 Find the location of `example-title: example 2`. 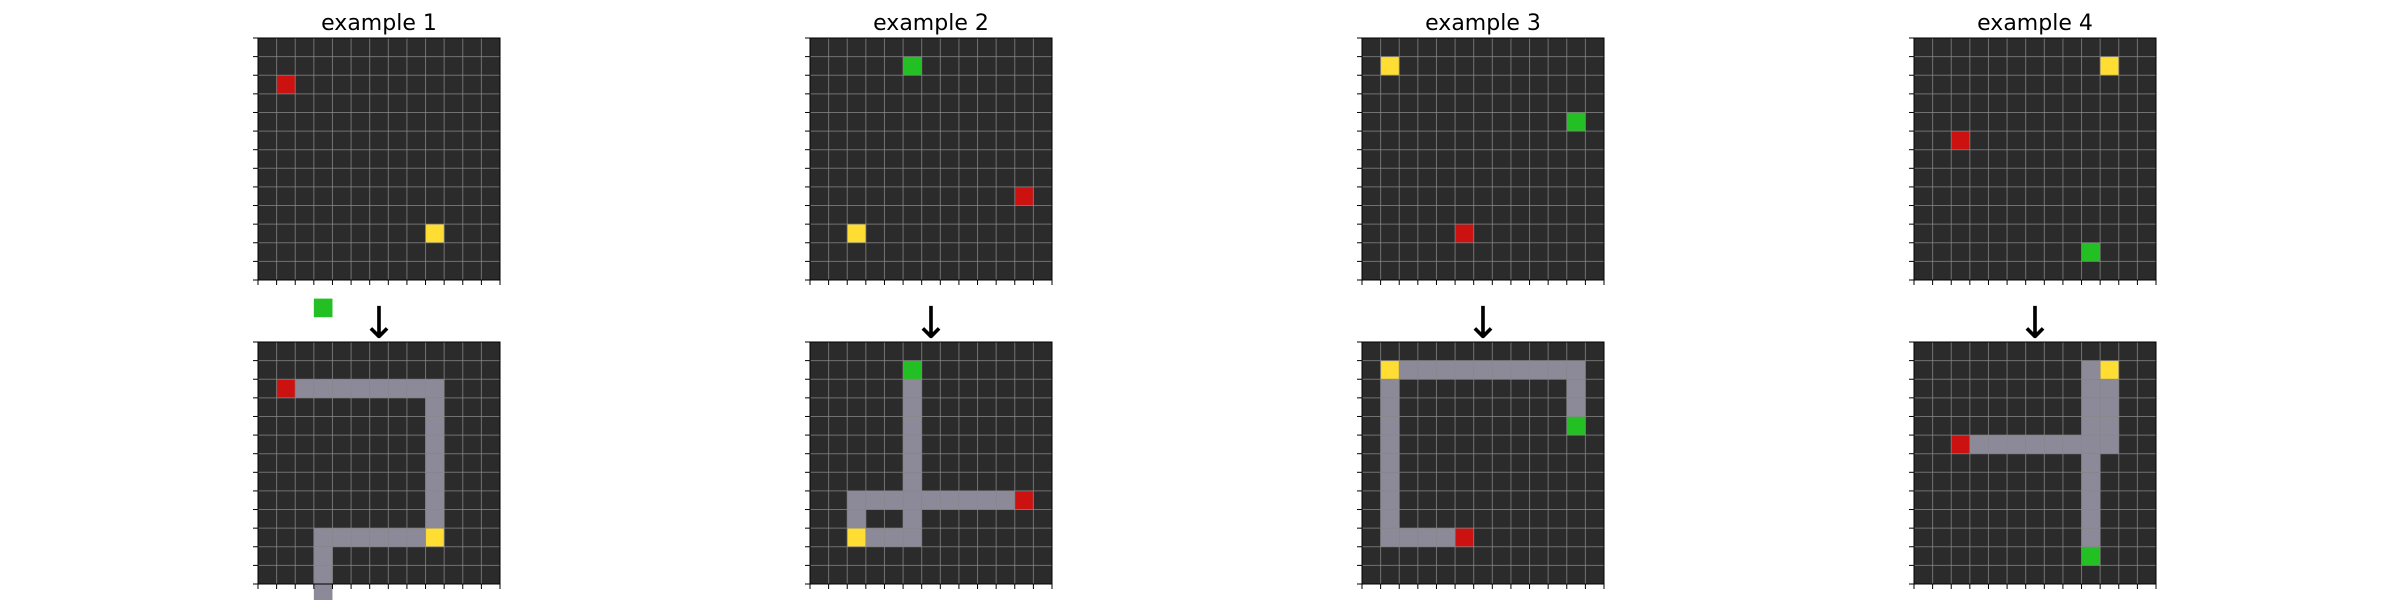

example-title: example 2 is located at coordinates (931, 23).